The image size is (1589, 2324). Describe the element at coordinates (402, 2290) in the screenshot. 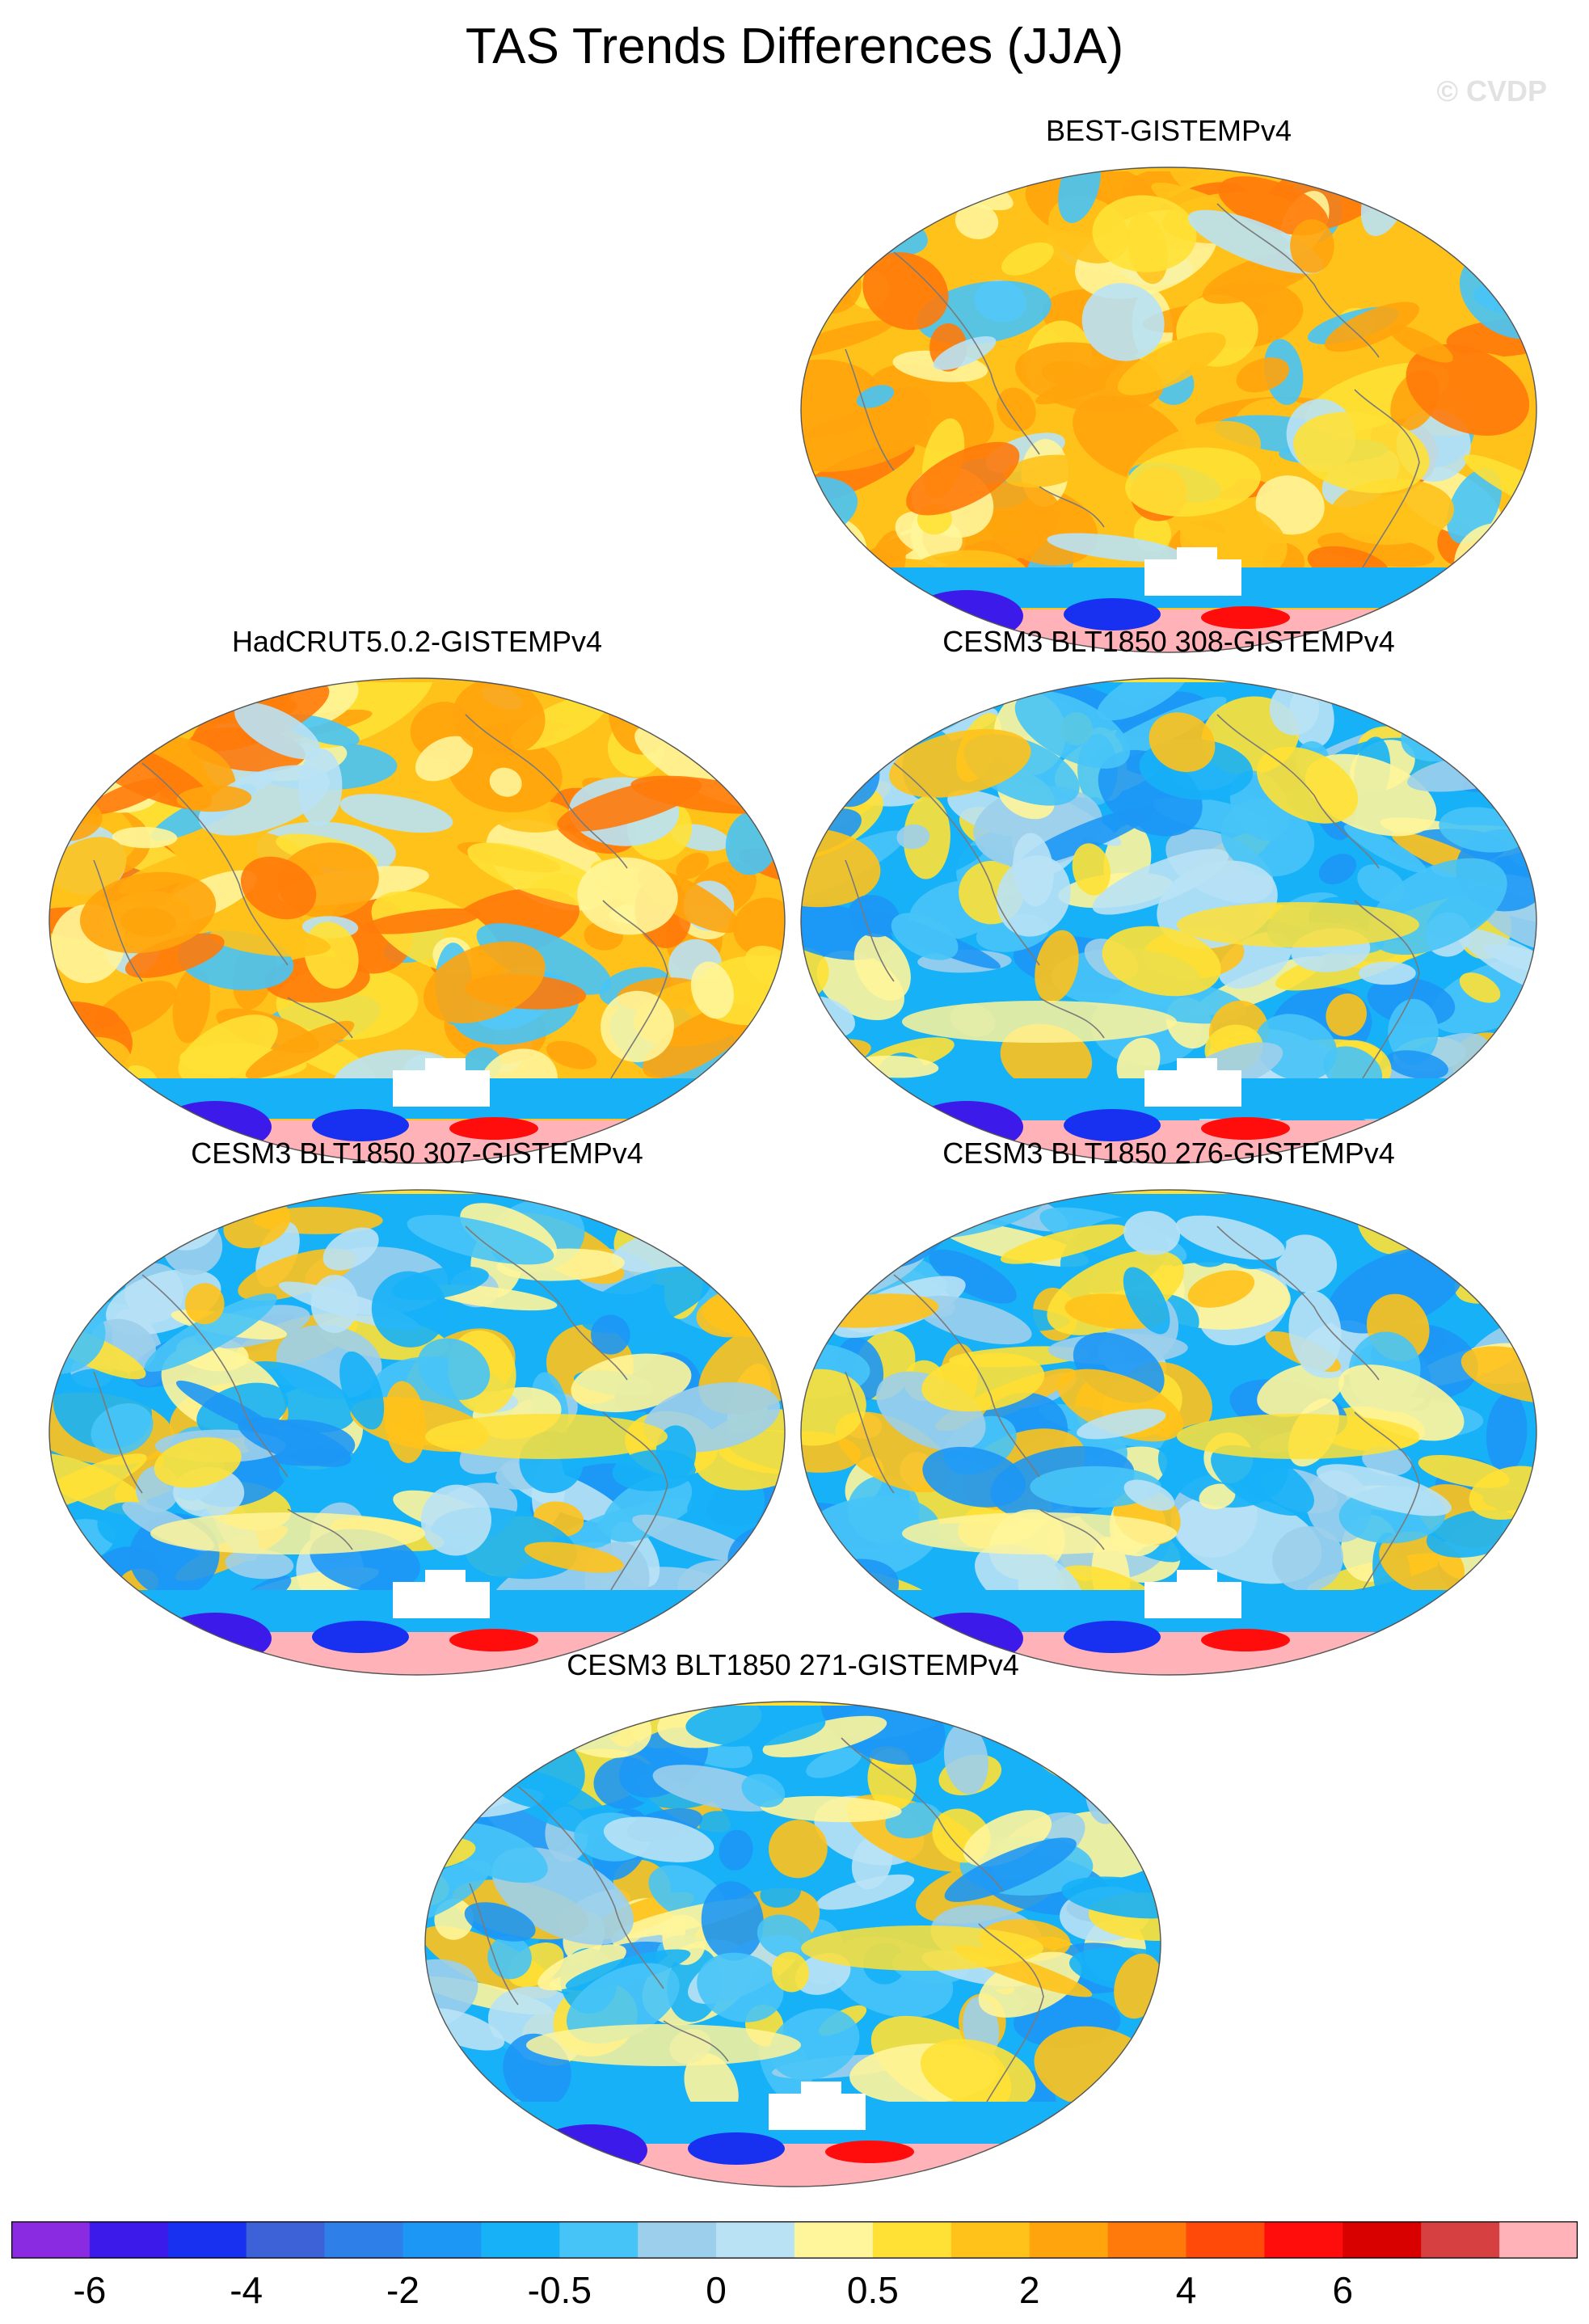

I see `colorbar-tick-label: -2` at that location.